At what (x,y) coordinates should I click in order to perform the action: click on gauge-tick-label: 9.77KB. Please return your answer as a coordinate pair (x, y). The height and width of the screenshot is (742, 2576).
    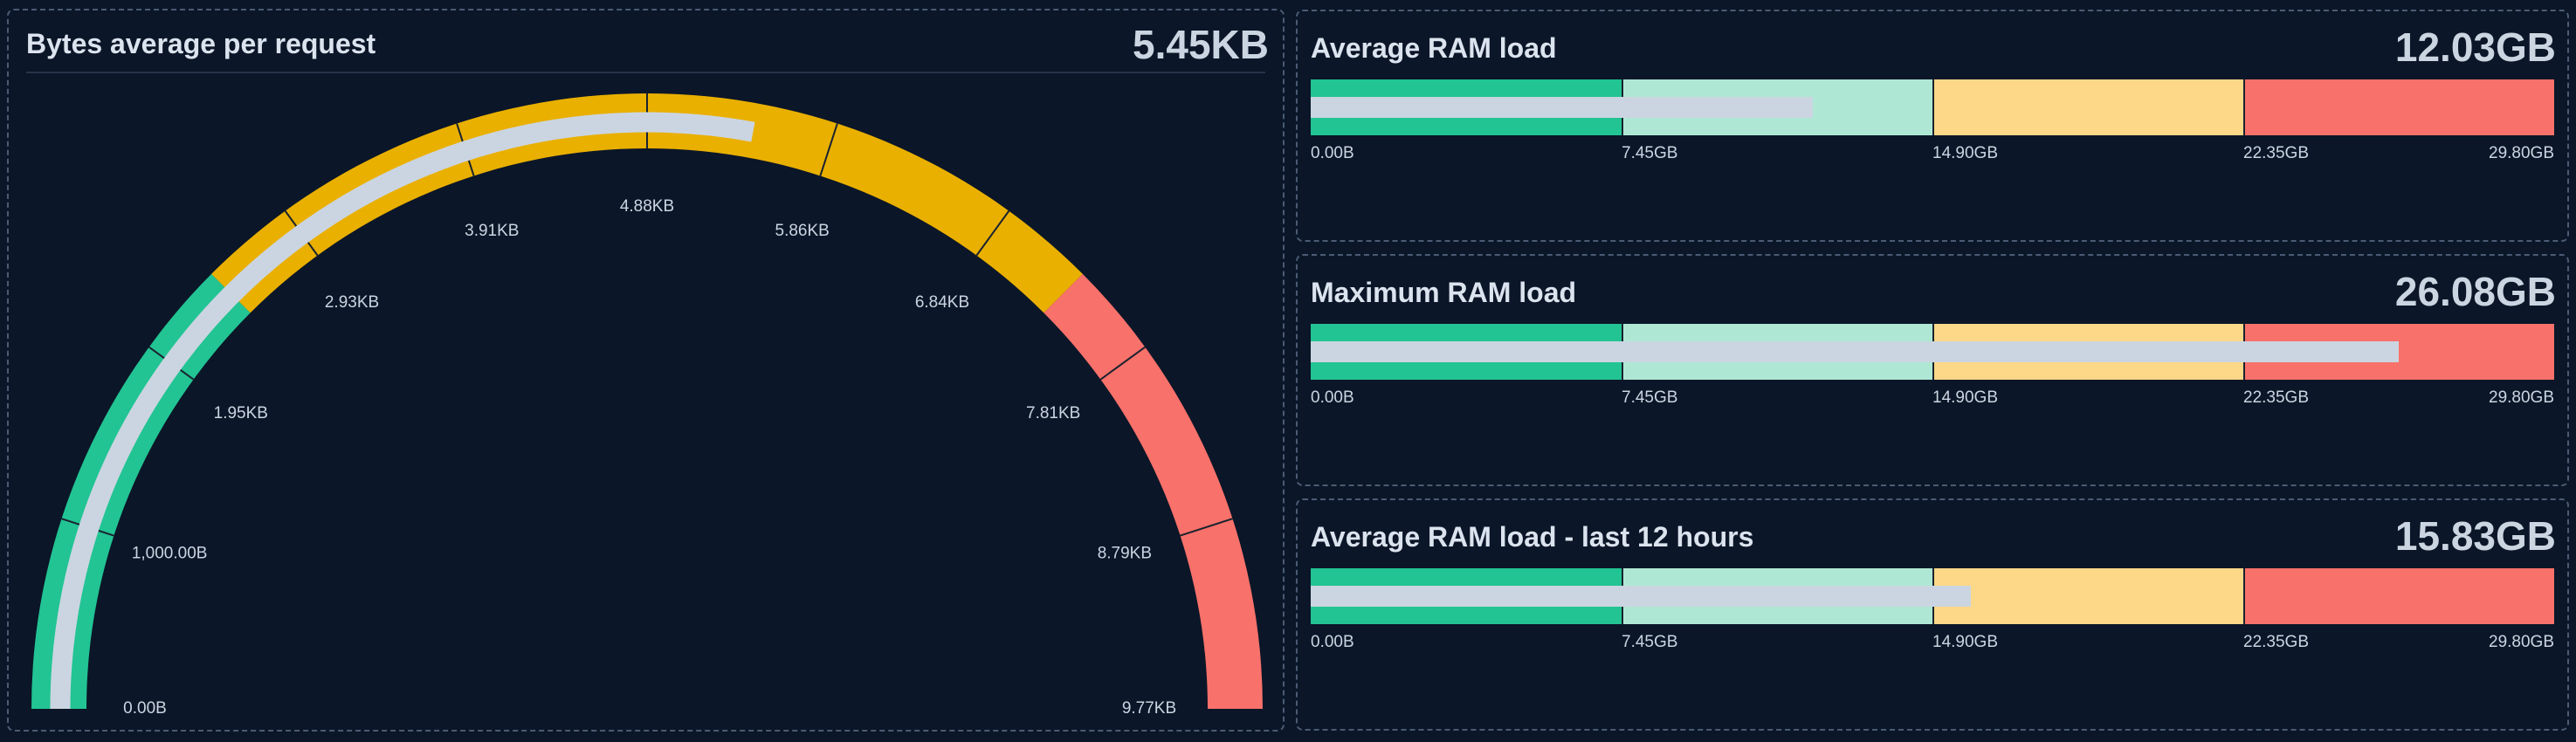
    Looking at the image, I should click on (1149, 708).